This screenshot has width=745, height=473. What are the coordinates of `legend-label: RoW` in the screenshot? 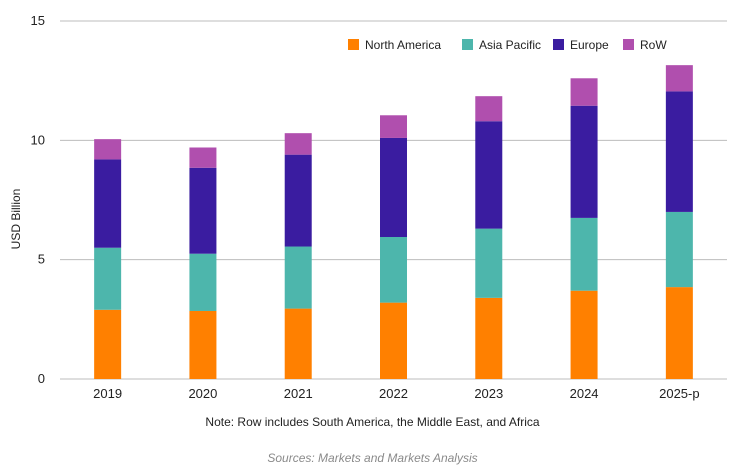 It's located at (653, 45).